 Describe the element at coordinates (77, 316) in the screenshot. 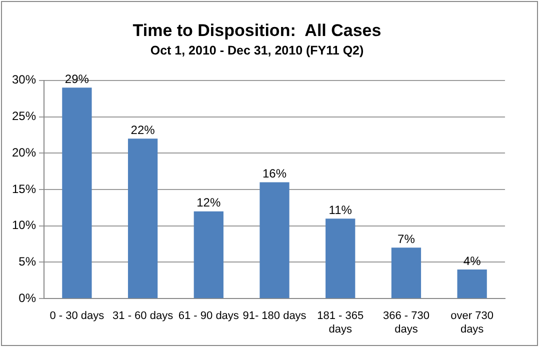

I see `x-tick-label: 0 - 30 days` at that location.